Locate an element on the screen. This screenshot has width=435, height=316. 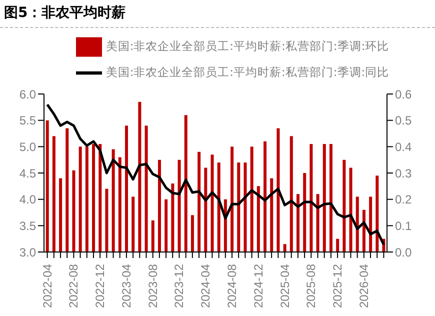
x-tick-label: 2025-08 is located at coordinates (311, 286).